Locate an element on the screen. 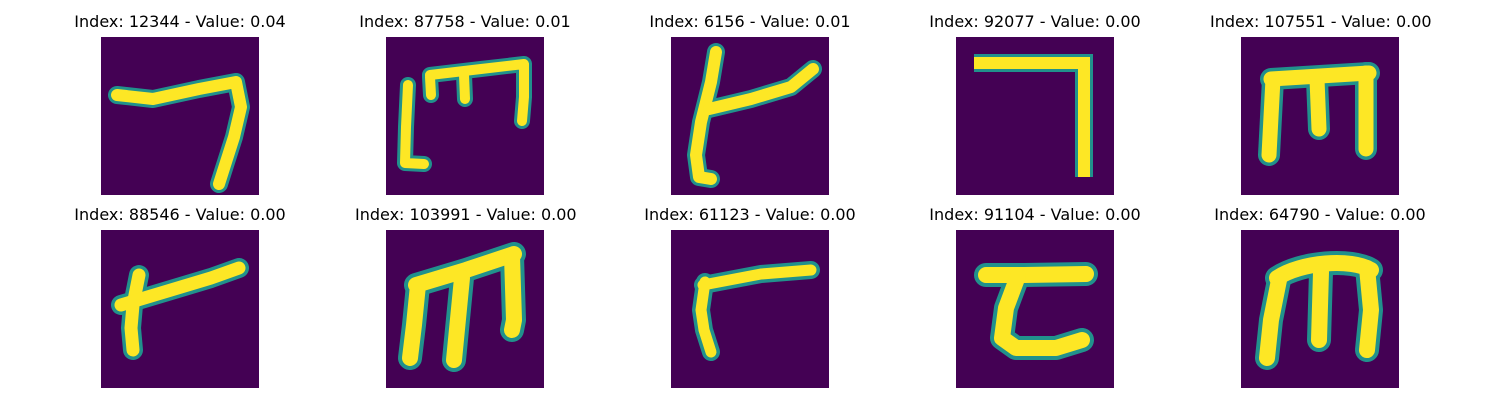 This screenshot has height=400, width=1500. image-panel-8: Index: 61123 - Value: 0.00 is located at coordinates (750, 300).